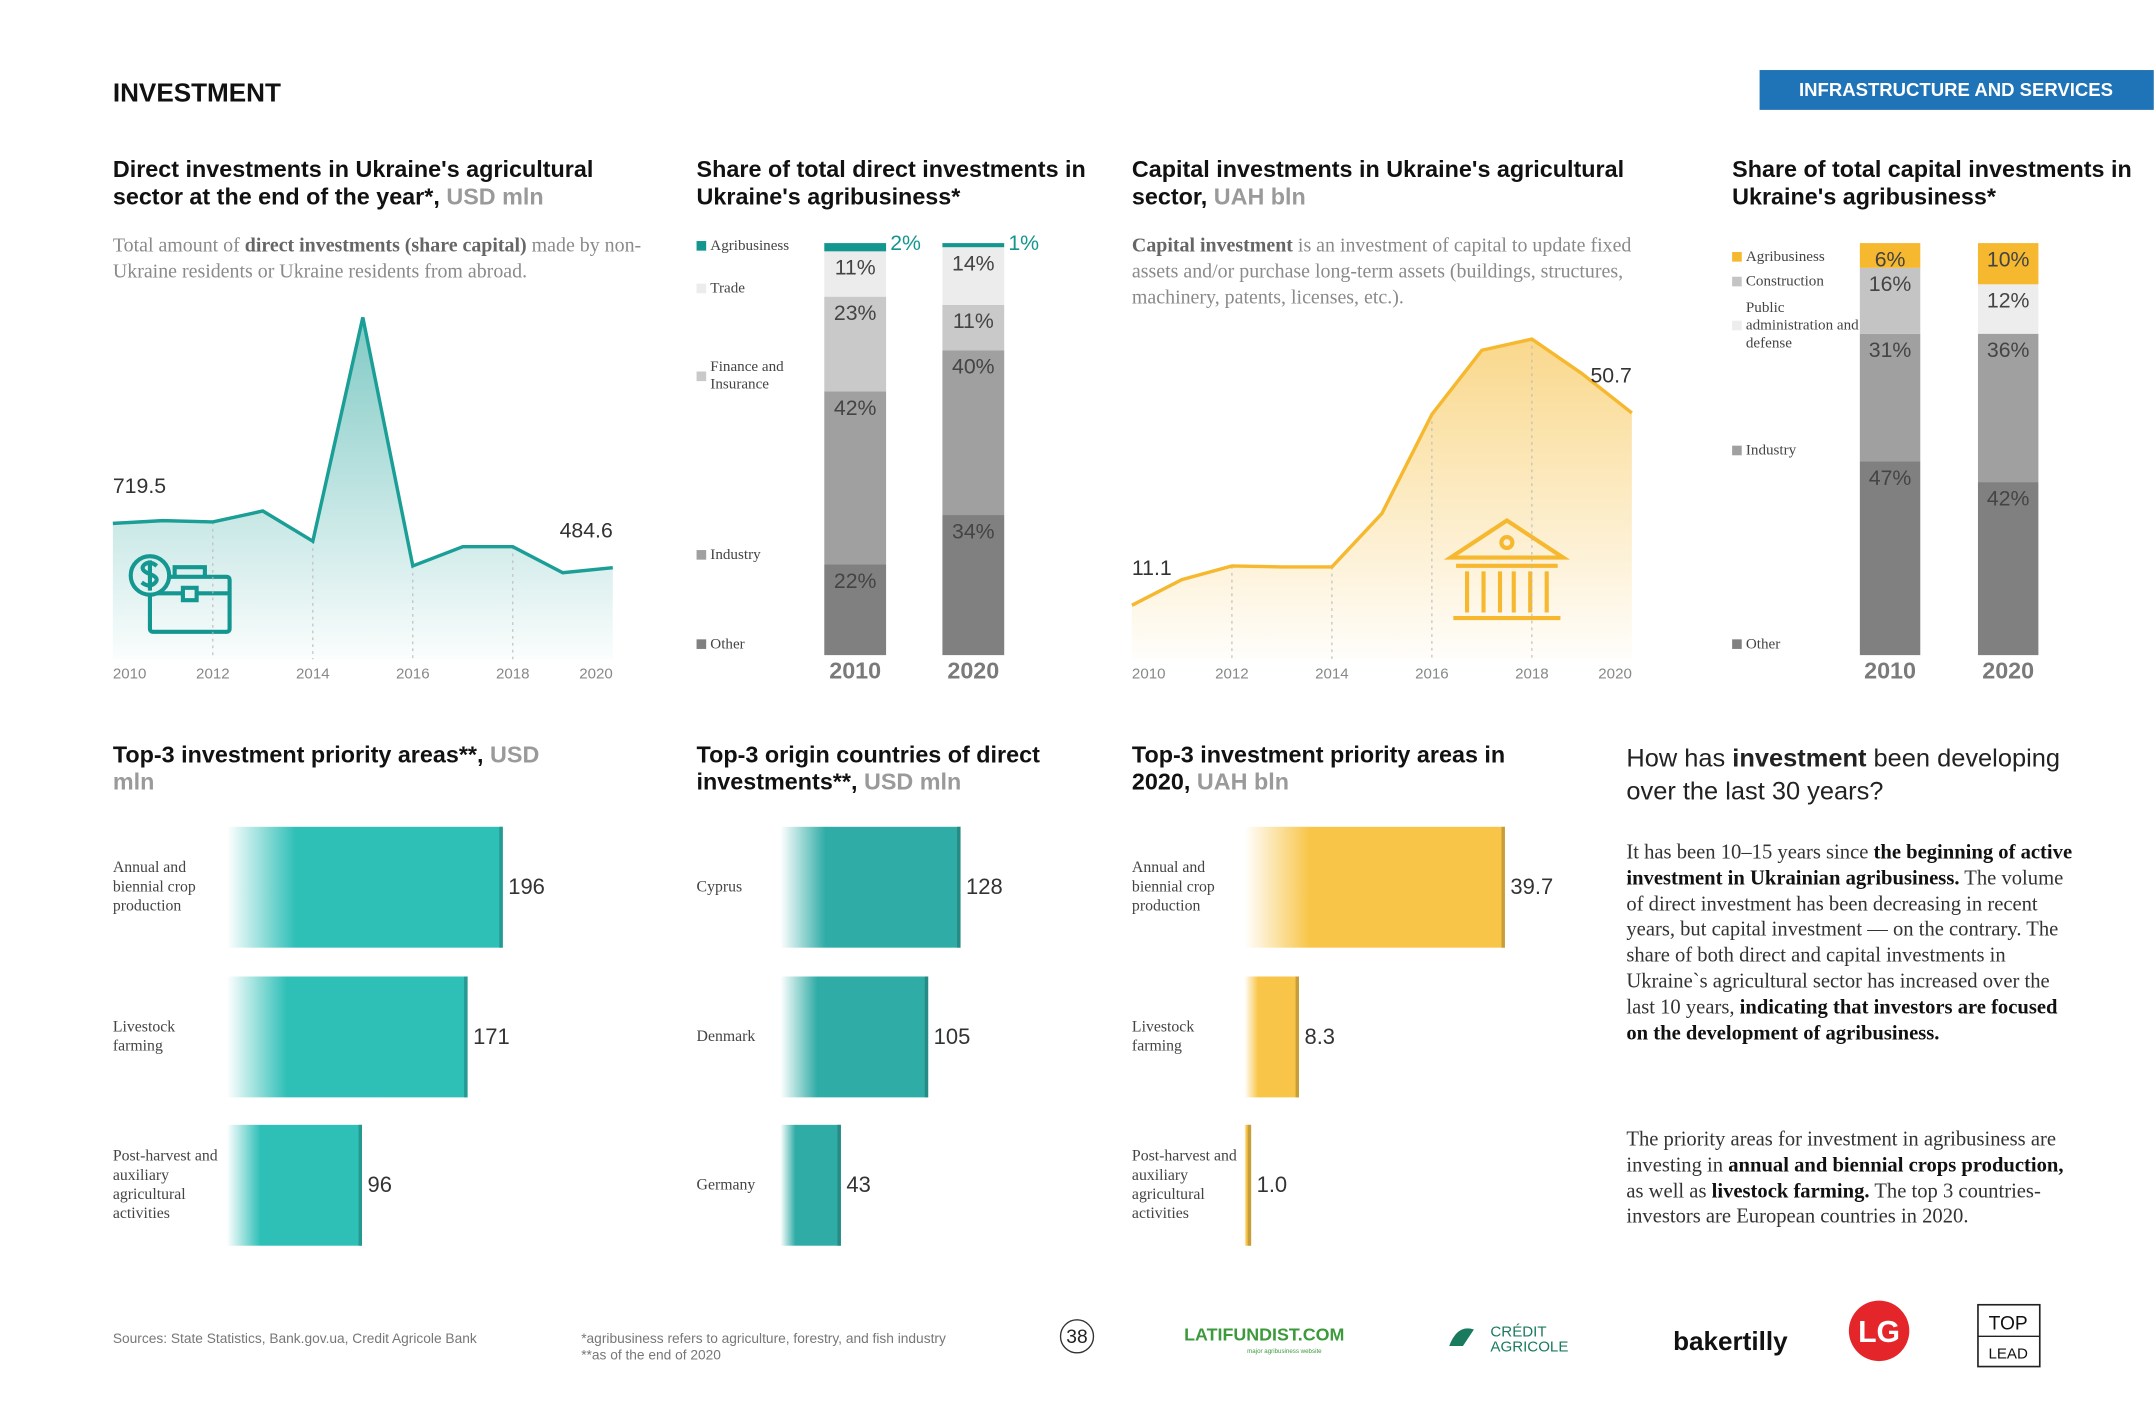  I want to click on x-tick-label: 2012, so click(213, 673).